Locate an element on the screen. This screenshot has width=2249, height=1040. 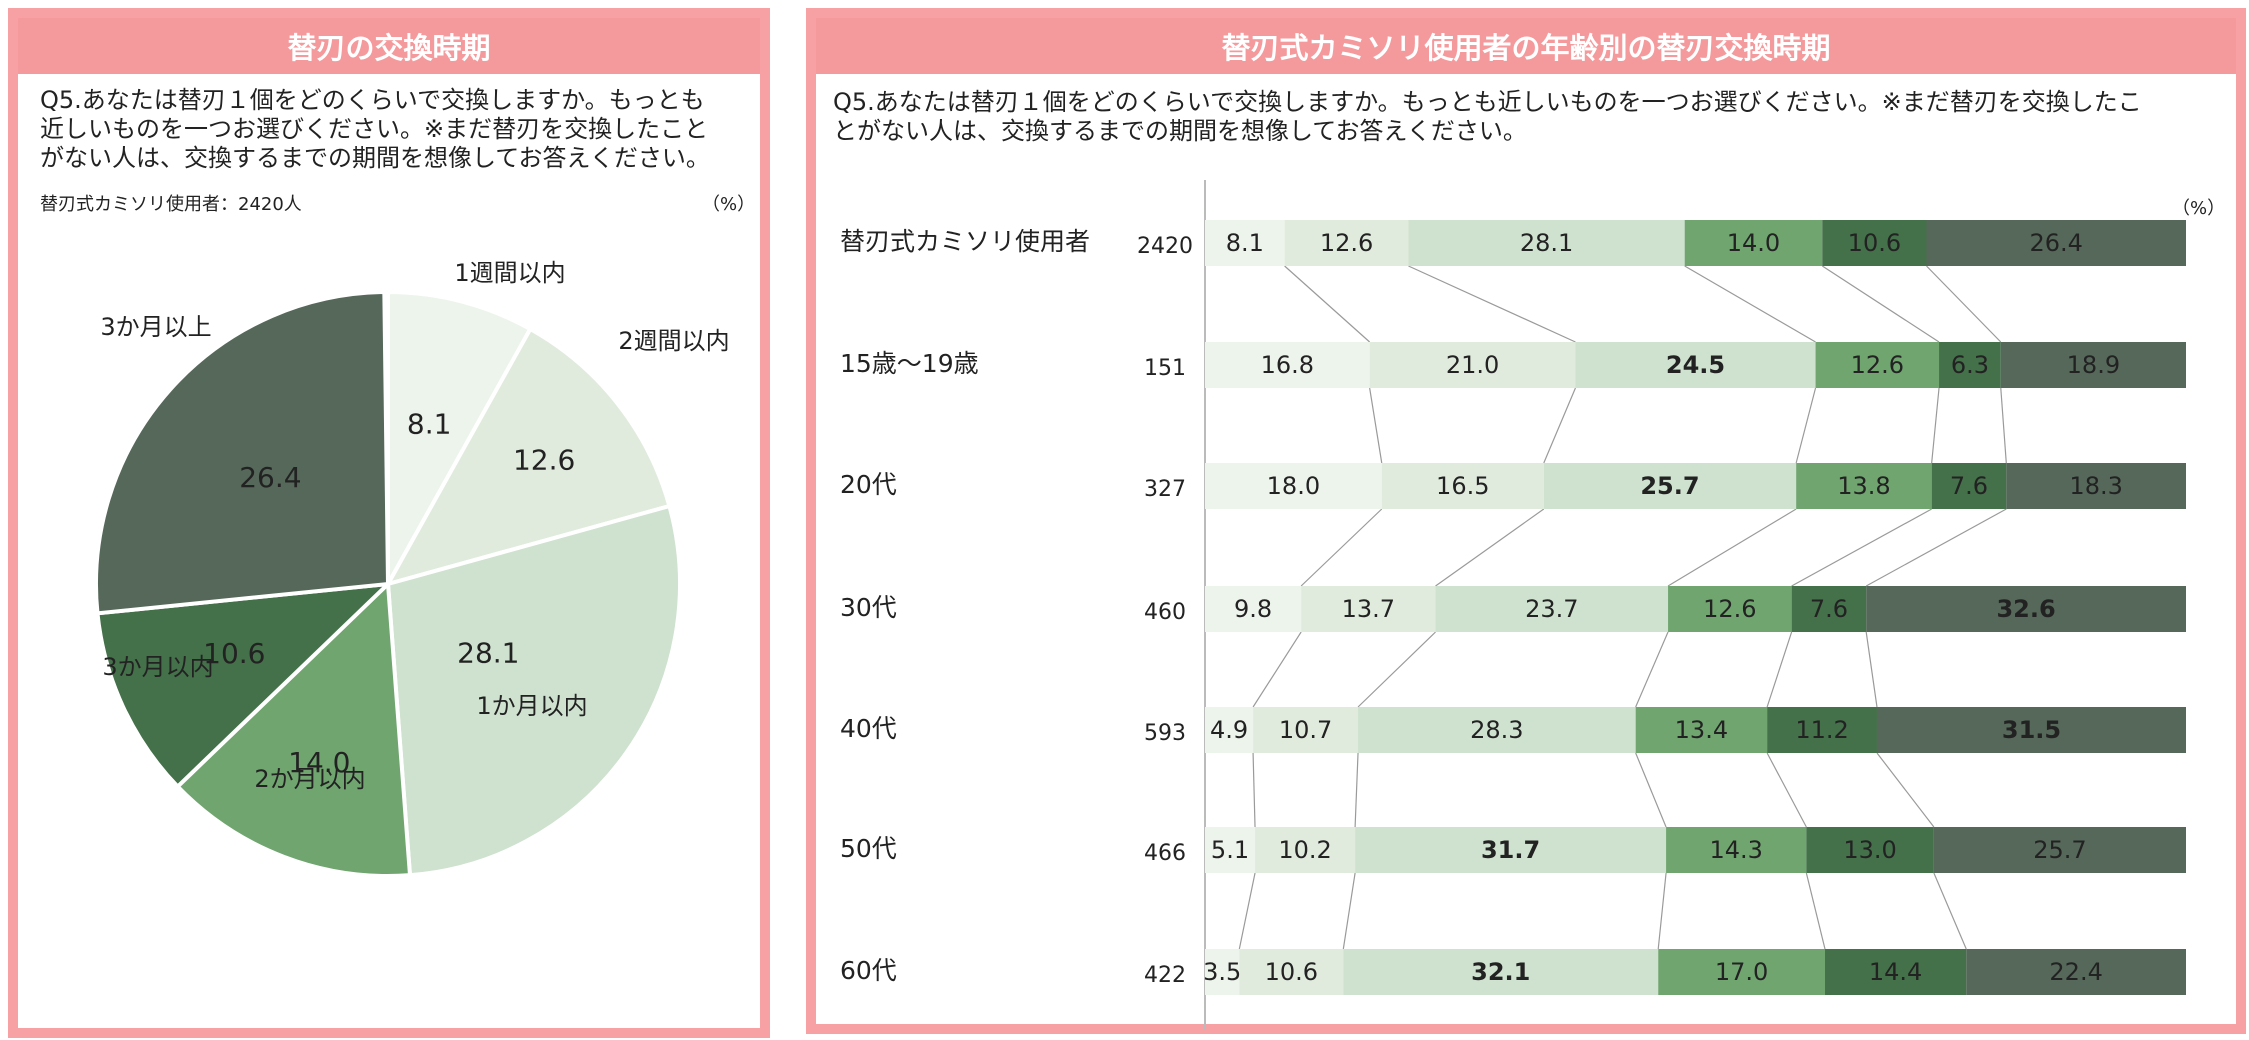
bar-value-label: 10.2 is located at coordinates (1304, 850).